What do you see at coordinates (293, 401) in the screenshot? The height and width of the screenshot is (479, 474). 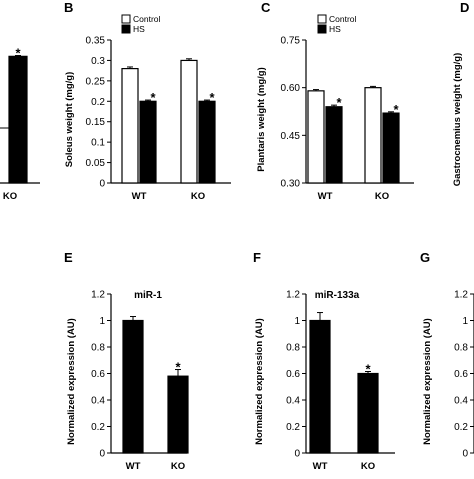 I see `panel-f-y-tick-label: 0.4` at bounding box center [293, 401].